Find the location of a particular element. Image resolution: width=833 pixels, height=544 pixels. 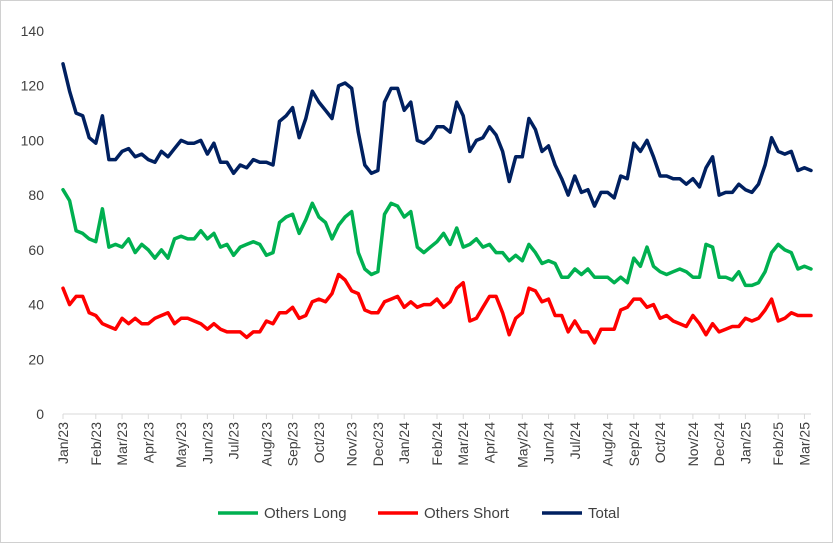

x-tick-label: Nov/24 is located at coordinates (693, 444).